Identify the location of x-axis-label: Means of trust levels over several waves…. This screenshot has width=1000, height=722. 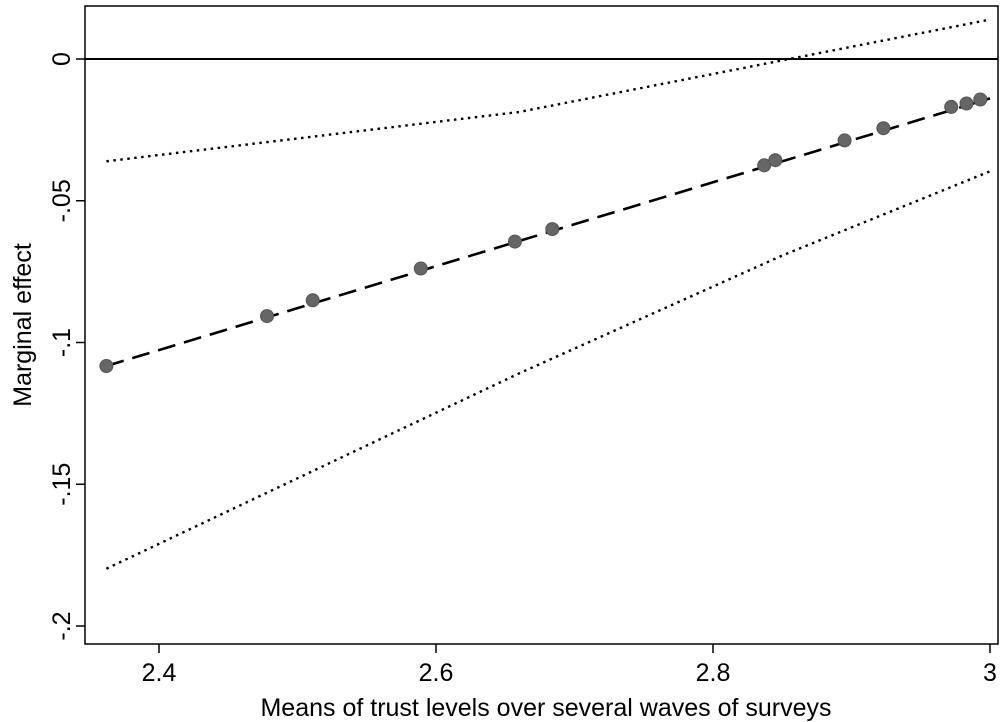
(545, 708).